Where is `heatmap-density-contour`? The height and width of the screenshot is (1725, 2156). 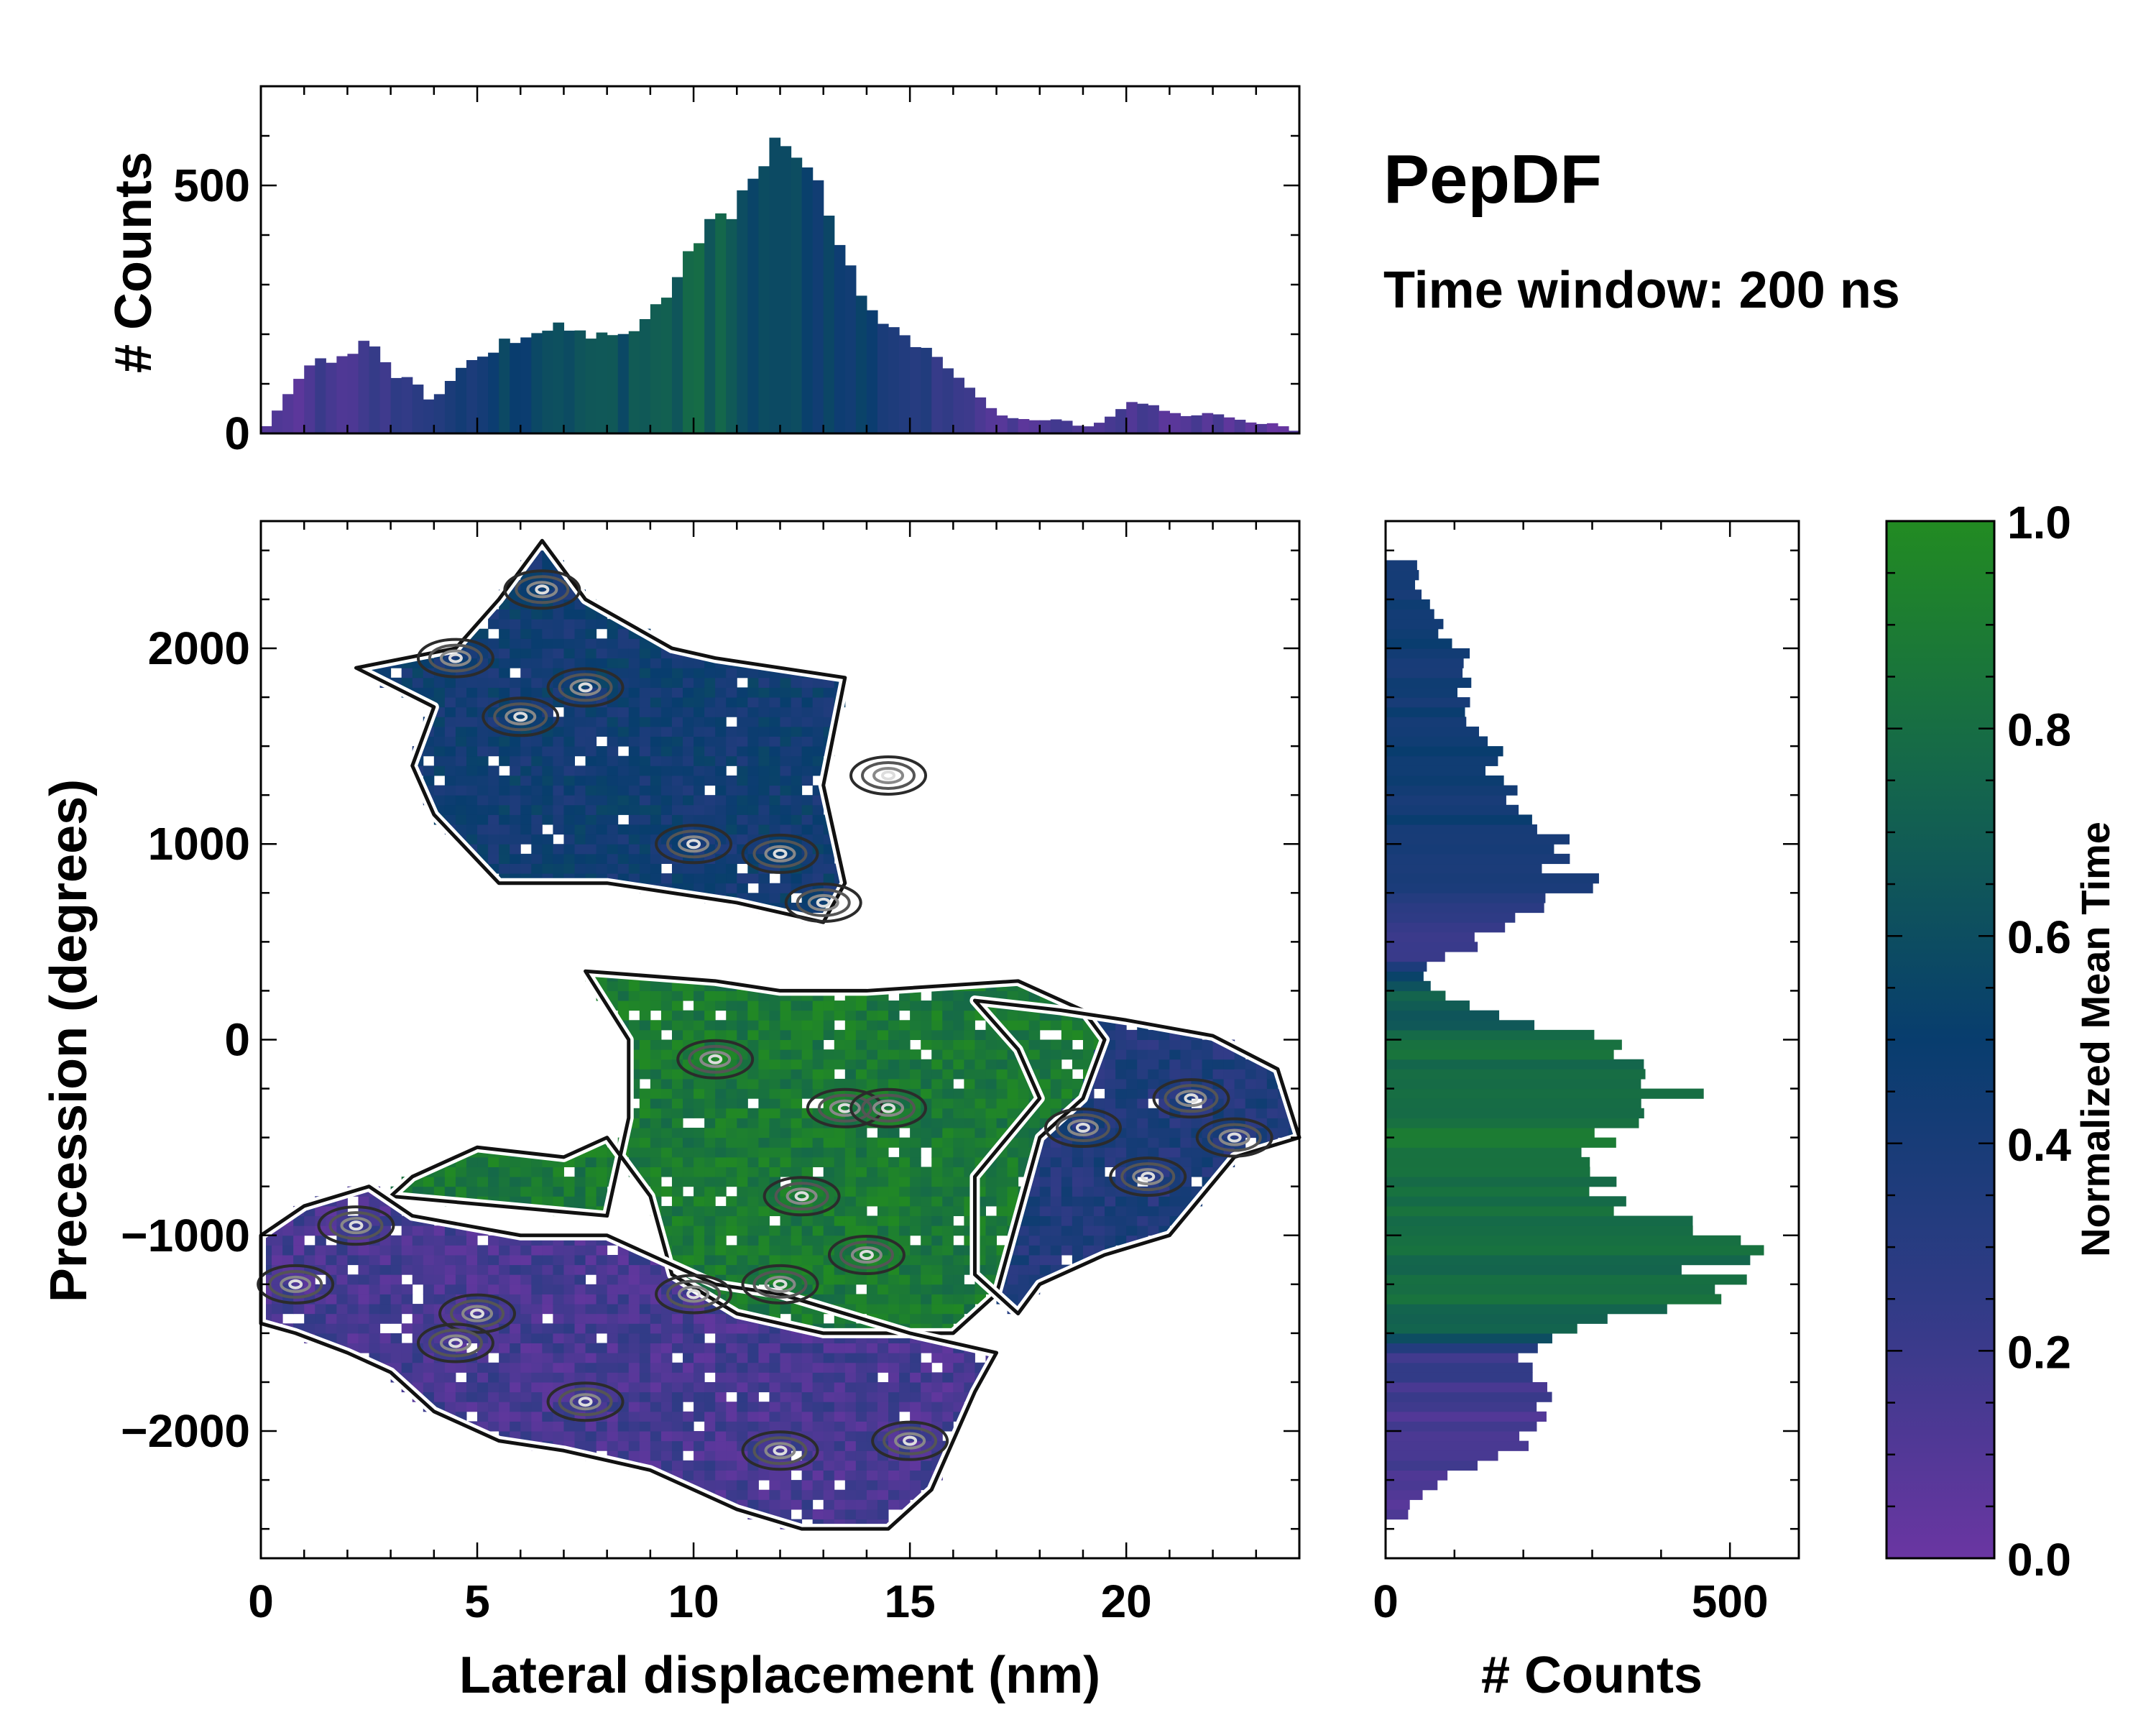 heatmap-density-contour is located at coordinates (780, 1284).